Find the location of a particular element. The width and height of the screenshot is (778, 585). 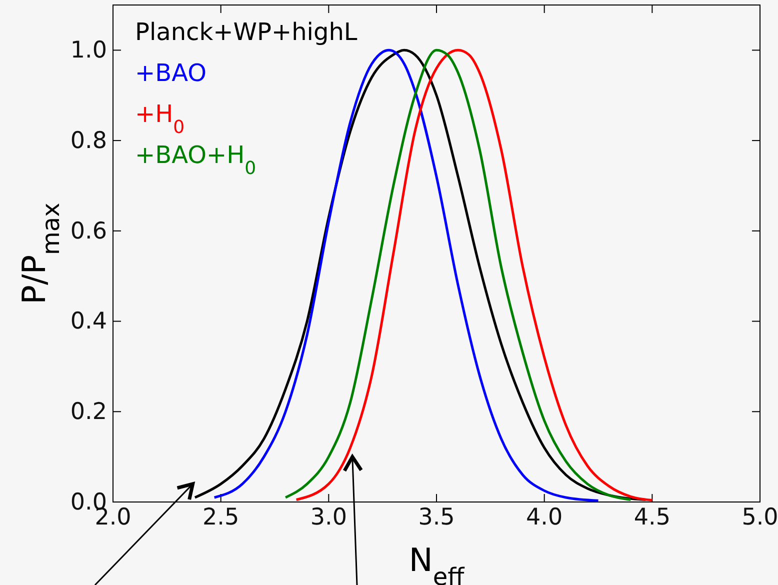

x-tick-label: 3.5 is located at coordinates (436, 517).